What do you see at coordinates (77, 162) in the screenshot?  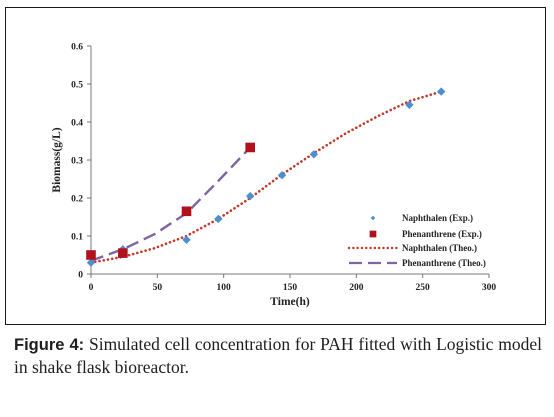 I see `y-tick-label: 0.3` at bounding box center [77, 162].